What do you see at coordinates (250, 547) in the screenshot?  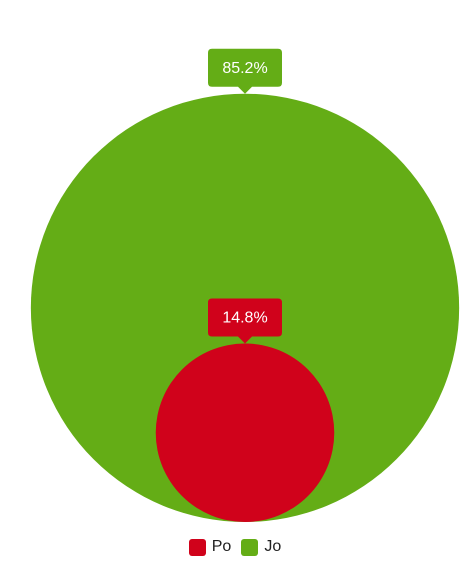 I see `legend-swatch-jo` at bounding box center [250, 547].